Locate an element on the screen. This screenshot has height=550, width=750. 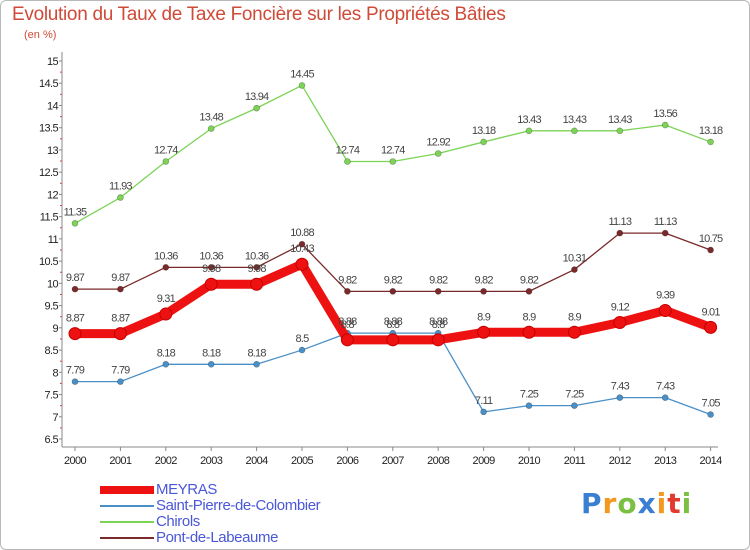
data-label-saint-pierre-de-colombier: 8.88 is located at coordinates (347, 322).